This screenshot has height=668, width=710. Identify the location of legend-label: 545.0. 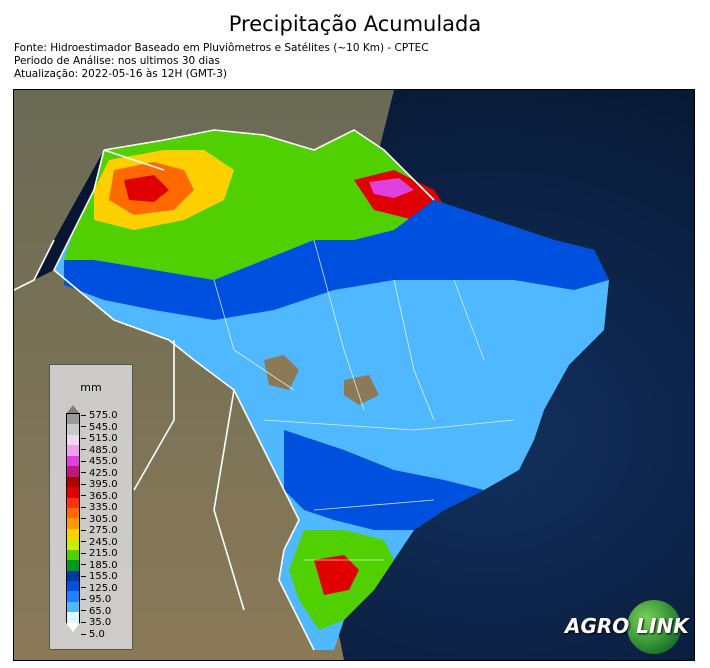
(99, 427).